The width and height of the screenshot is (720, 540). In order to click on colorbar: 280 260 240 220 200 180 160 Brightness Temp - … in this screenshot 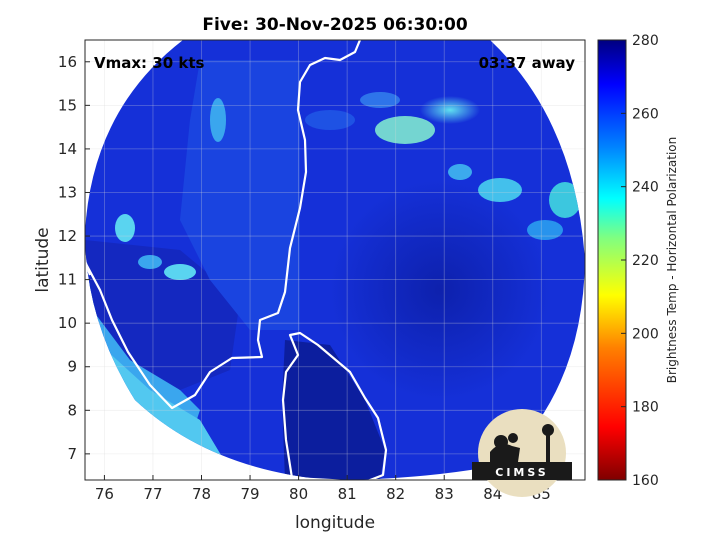, I will do `click(638, 261)`.